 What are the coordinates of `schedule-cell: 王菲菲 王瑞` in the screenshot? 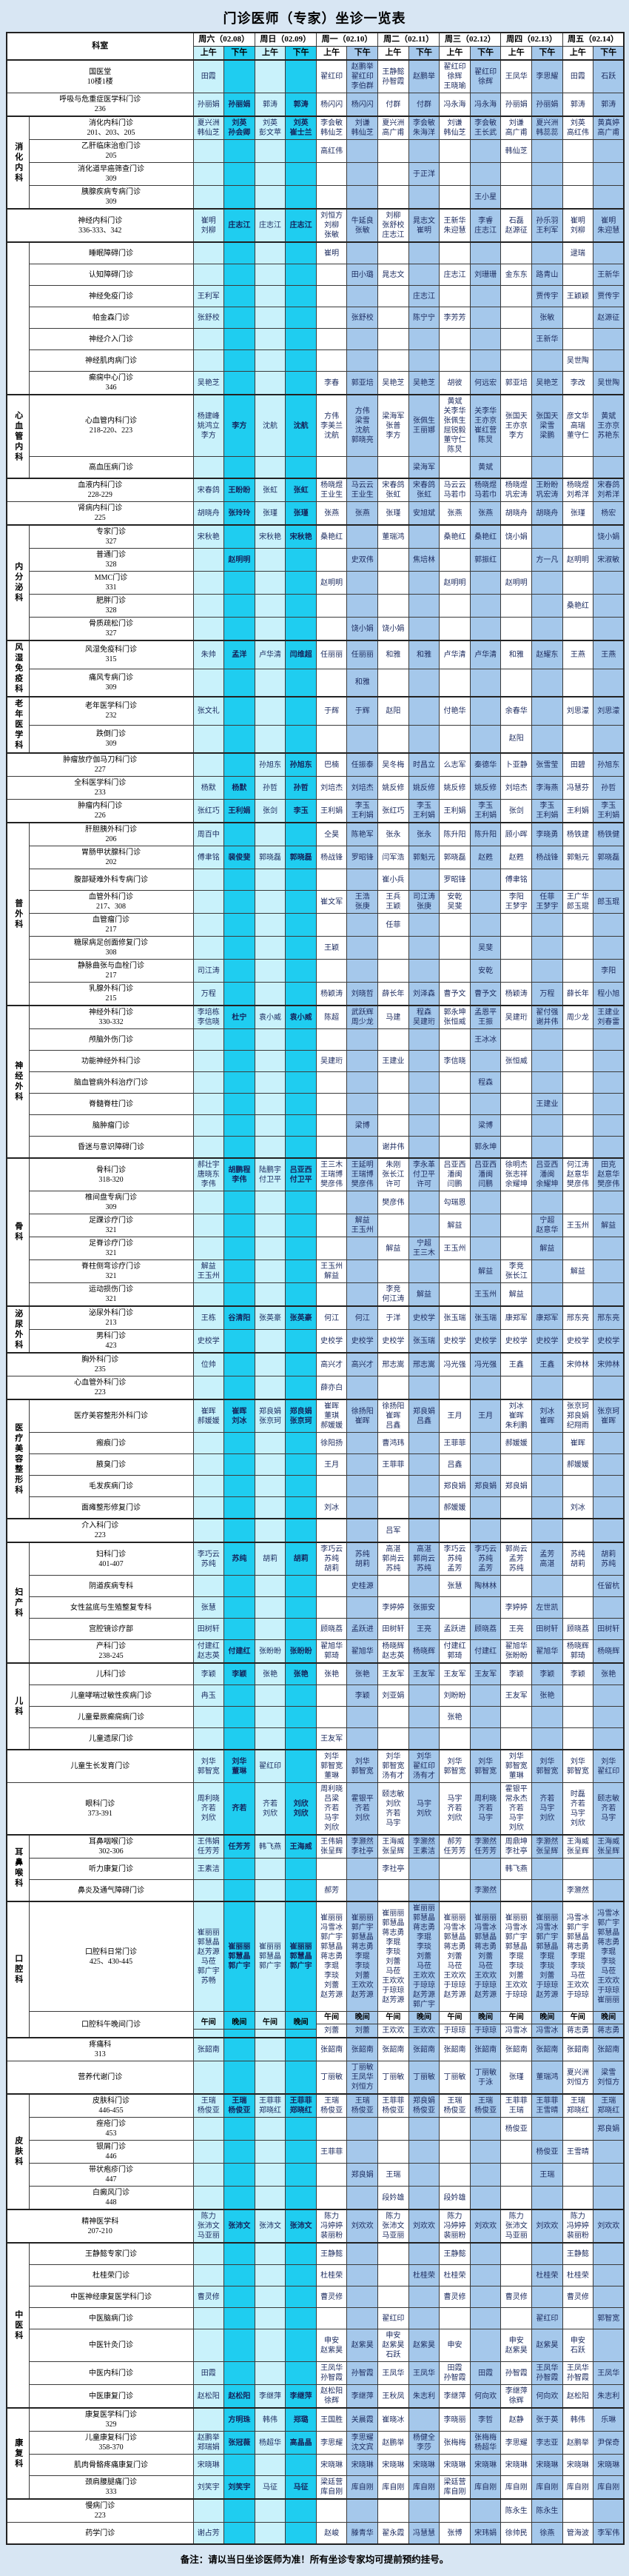 It's located at (516, 2105).